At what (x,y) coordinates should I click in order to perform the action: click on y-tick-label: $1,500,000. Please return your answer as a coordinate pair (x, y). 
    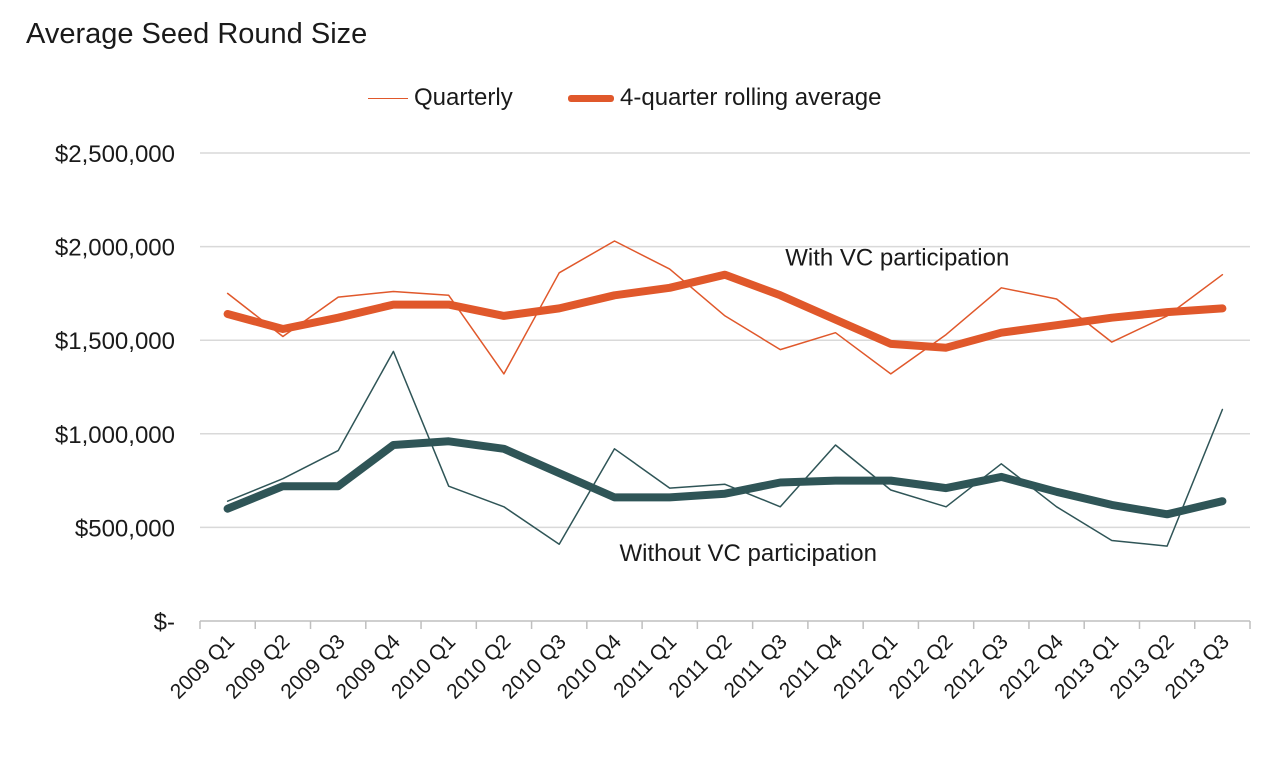
    Looking at the image, I should click on (115, 341).